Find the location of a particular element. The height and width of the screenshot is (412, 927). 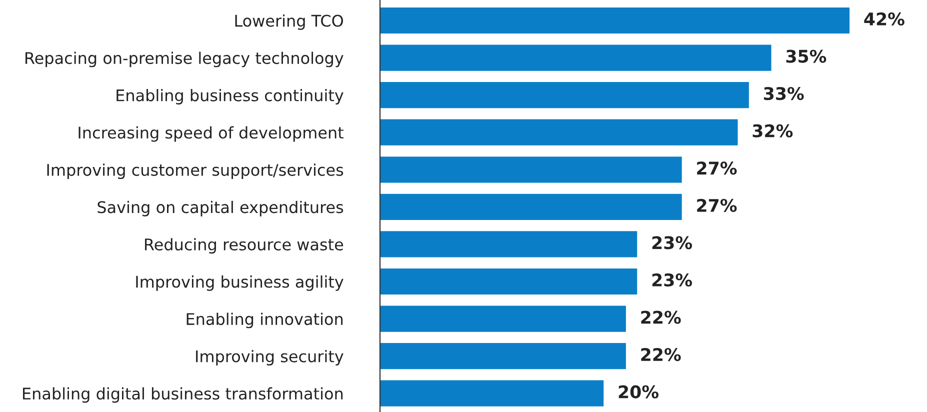

data-label: 35% is located at coordinates (806, 56).